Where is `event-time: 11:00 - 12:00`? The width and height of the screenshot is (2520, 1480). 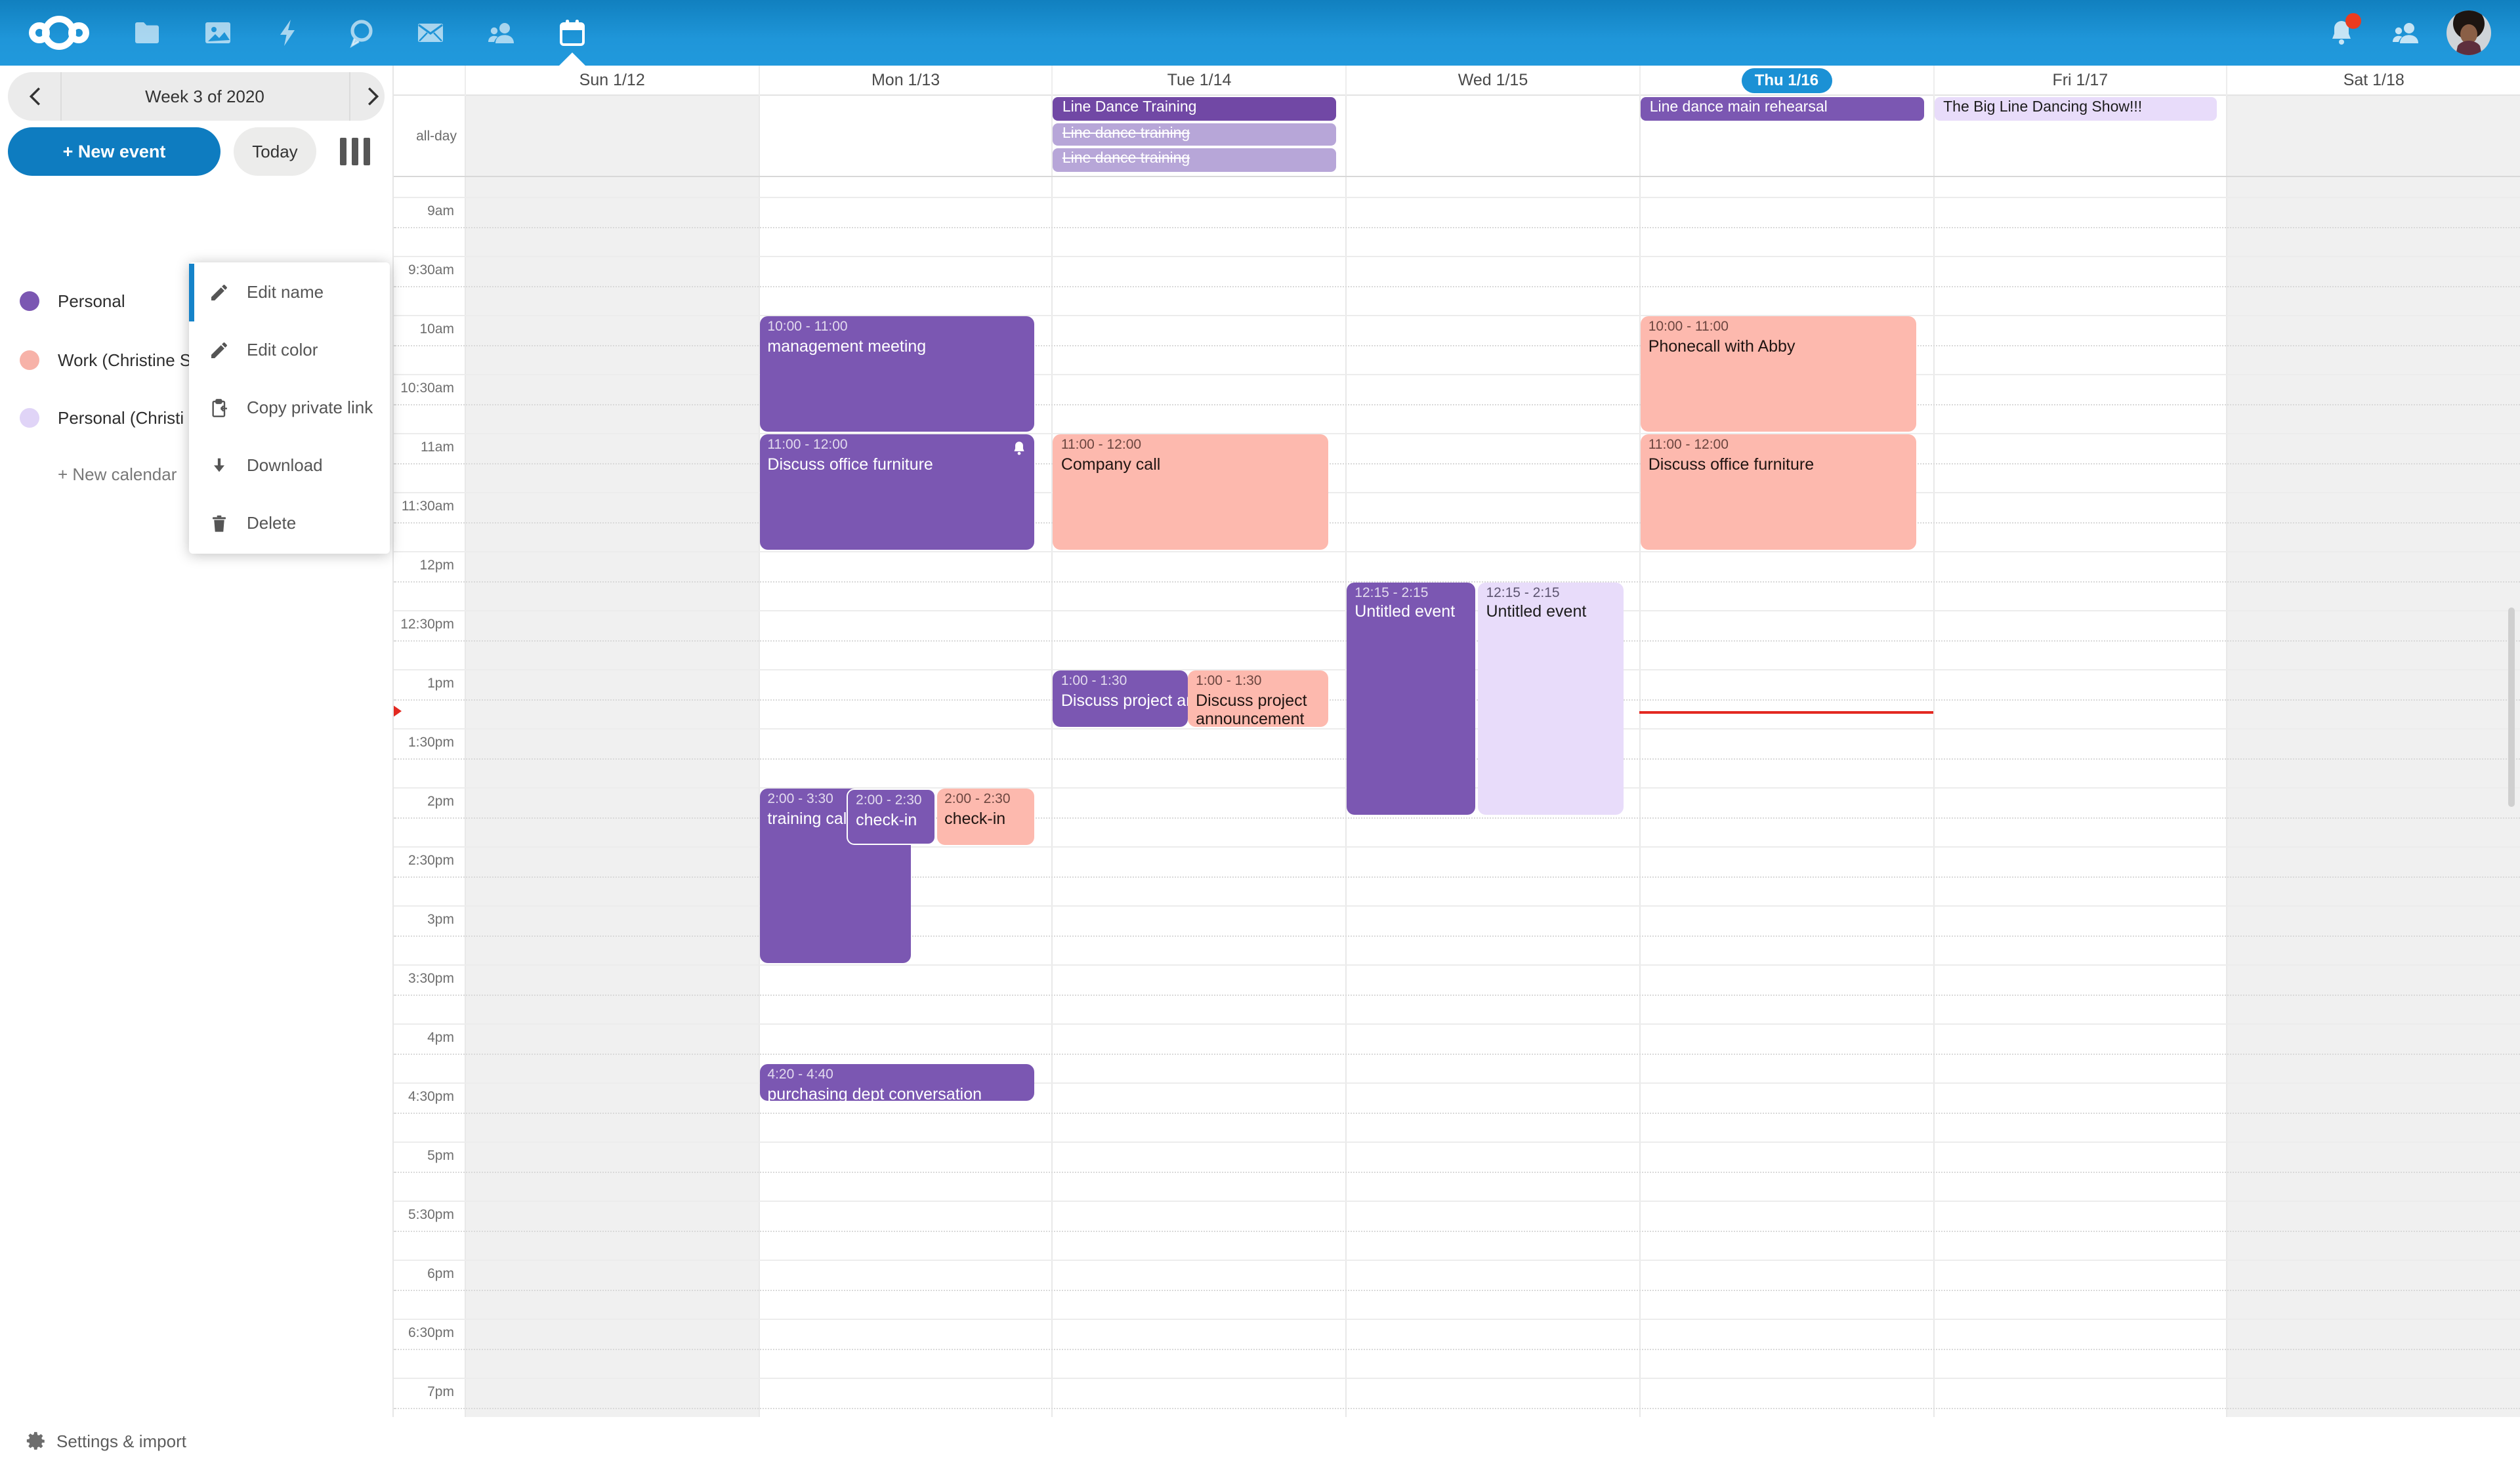 event-time: 11:00 - 12:00 is located at coordinates (1688, 445).